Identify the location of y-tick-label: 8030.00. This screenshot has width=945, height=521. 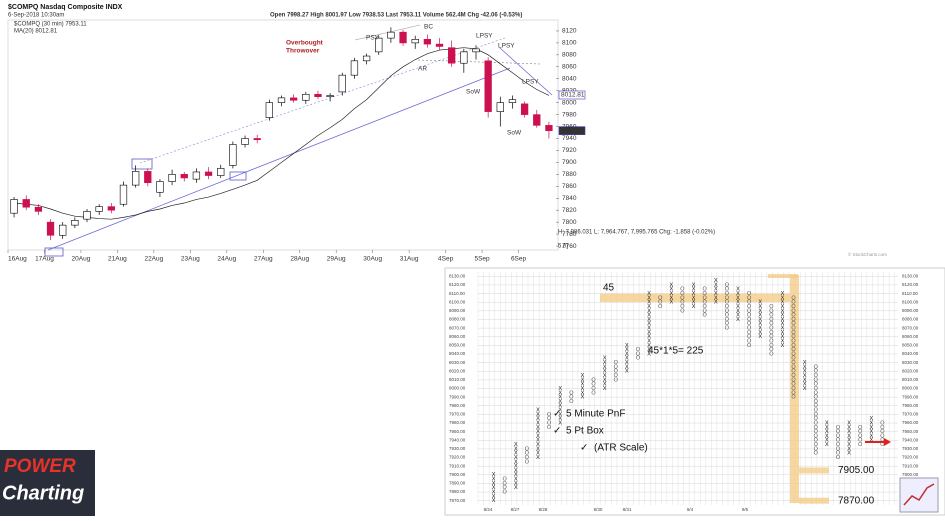
(910, 362).